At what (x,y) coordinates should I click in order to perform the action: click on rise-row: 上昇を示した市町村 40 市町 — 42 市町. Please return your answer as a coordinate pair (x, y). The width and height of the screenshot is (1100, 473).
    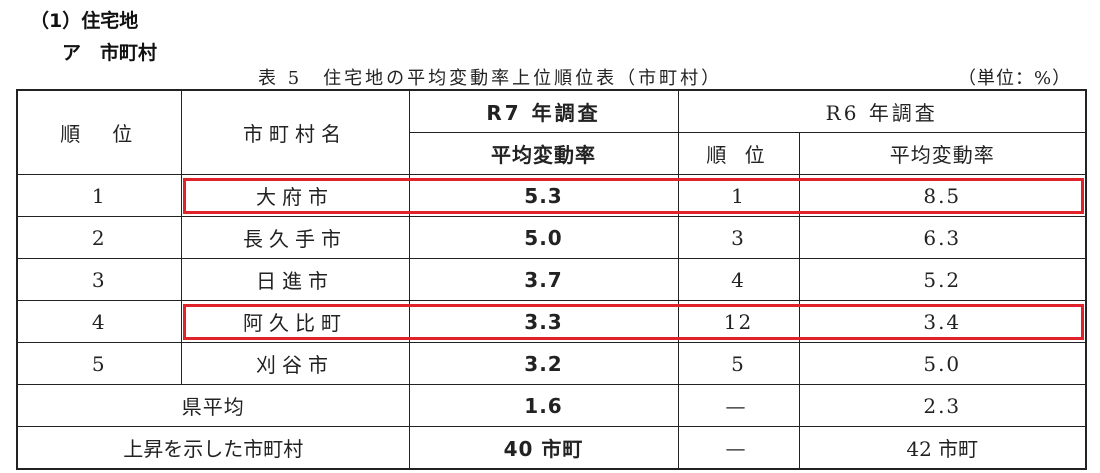
    Looking at the image, I should click on (551, 448).